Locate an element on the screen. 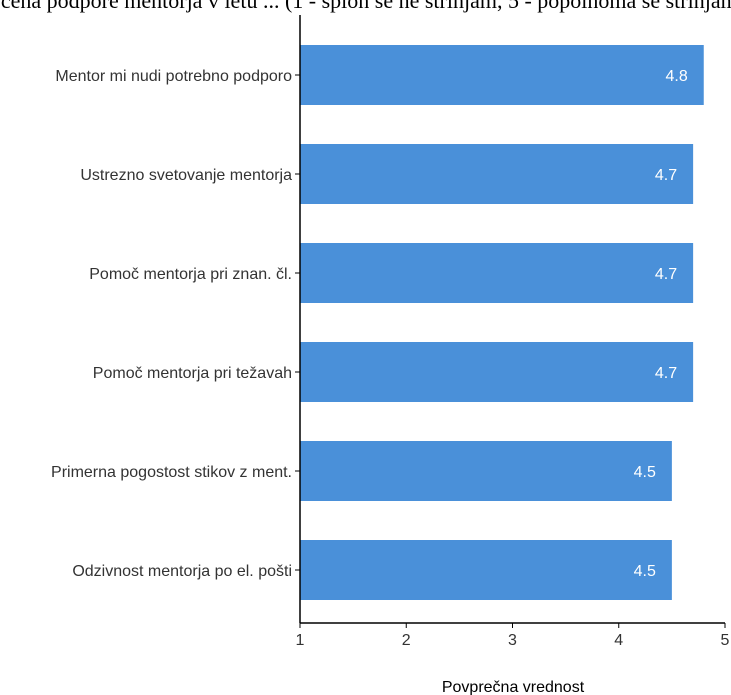 This screenshot has width=731, height=695. category-label: Pomoč mentorja pri težavah is located at coordinates (192, 373).